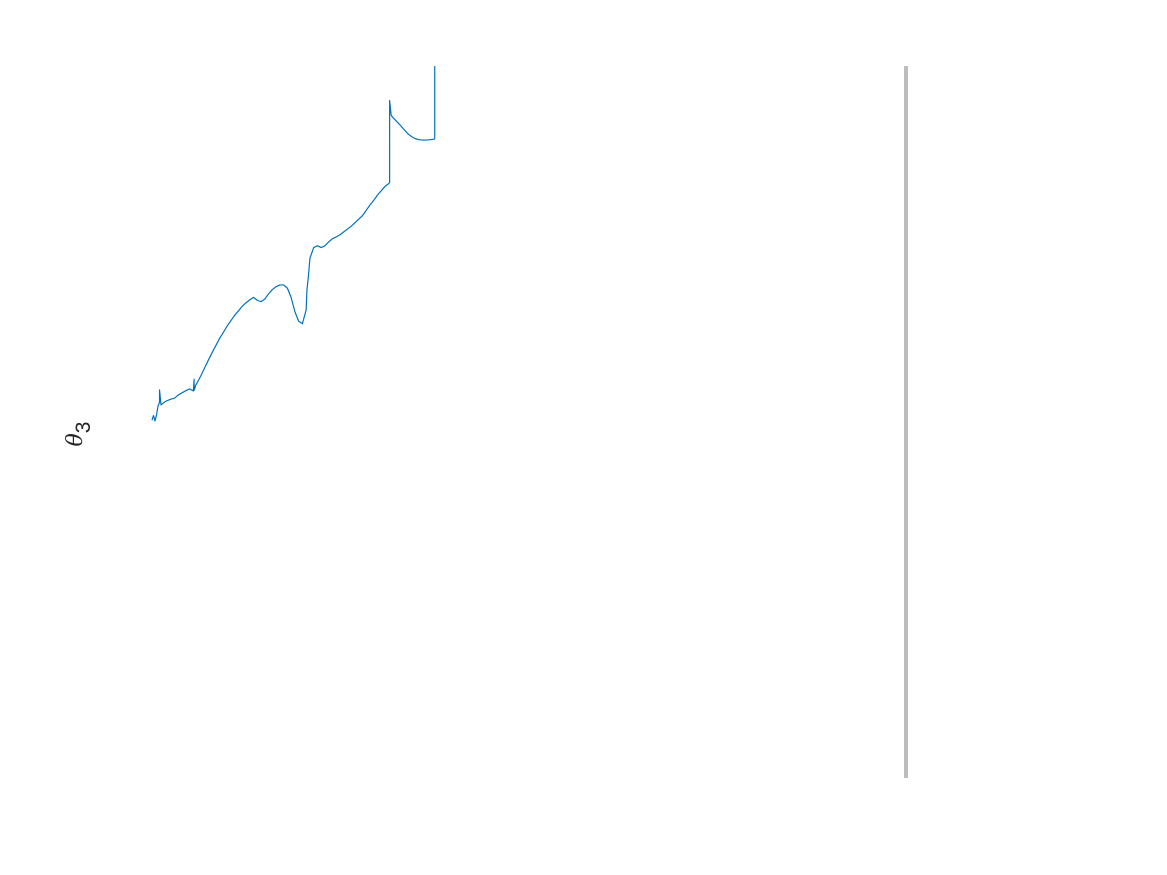 The width and height of the screenshot is (1167, 875). I want to click on y-axis-label-subscript: 3, so click(83, 428).